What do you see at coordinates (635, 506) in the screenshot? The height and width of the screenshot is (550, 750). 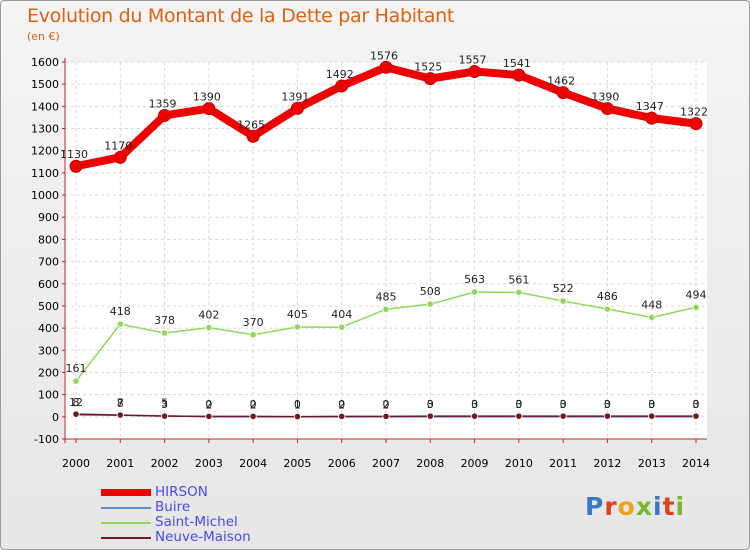 I see `proxiti-logo: Proxiti` at bounding box center [635, 506].